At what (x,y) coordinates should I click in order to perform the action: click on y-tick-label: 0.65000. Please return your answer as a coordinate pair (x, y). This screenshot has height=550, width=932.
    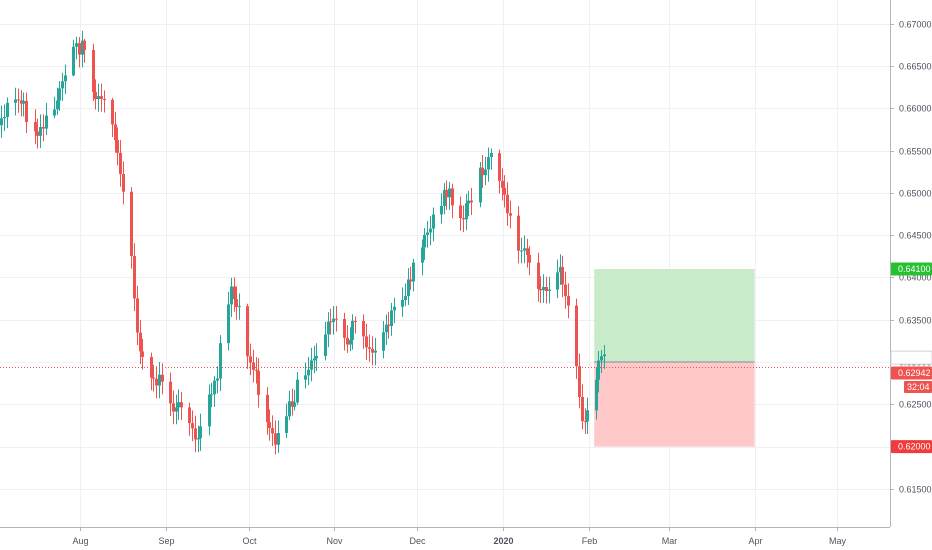
    Looking at the image, I should click on (915, 194).